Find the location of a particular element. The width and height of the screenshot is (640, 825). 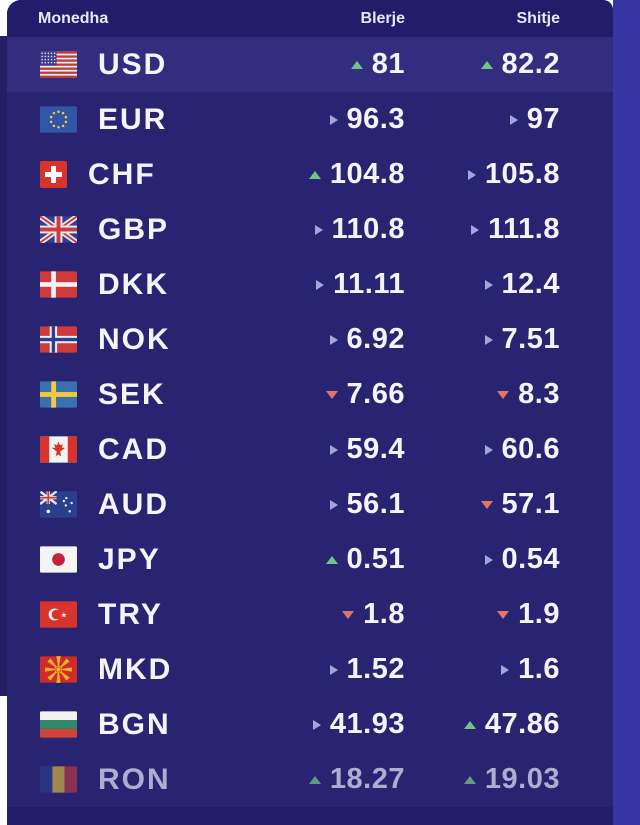

currency-code: DKK is located at coordinates (133, 284).